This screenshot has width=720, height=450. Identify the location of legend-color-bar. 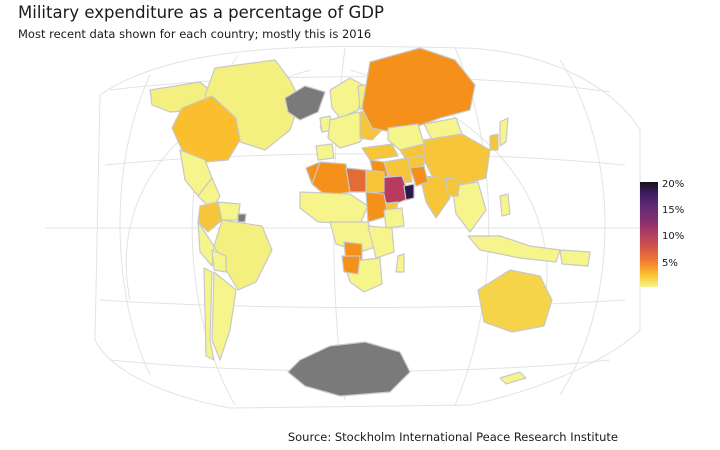
(649, 234).